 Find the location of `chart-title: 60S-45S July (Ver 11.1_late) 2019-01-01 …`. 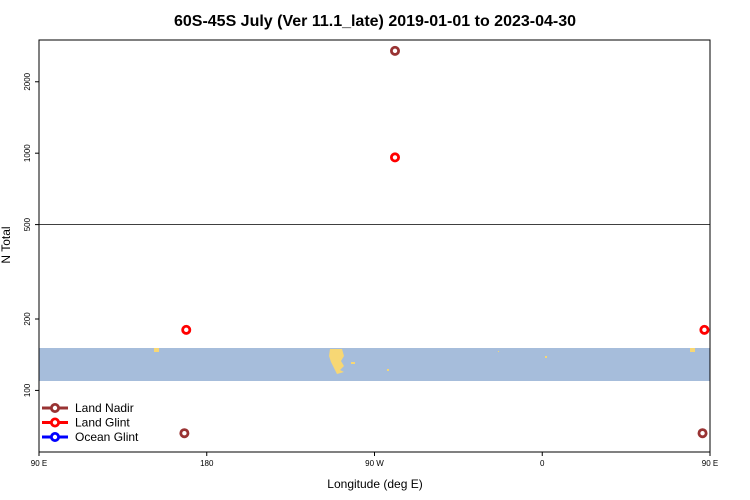

chart-title: 60S-45S July (Ver 11.1_late) 2019-01-01 … is located at coordinates (375, 21).